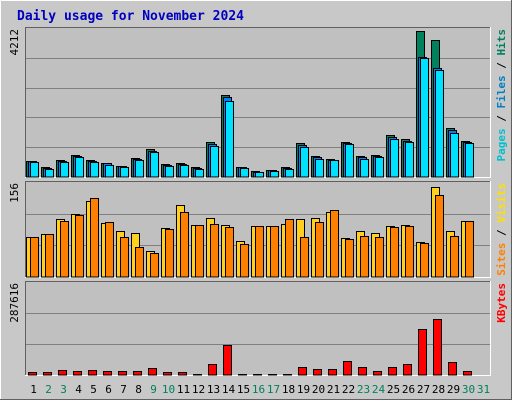 Image resolution: width=512 pixels, height=400 pixels. Describe the element at coordinates (198, 389) in the screenshot. I see `x-tick-label: 12` at that location.